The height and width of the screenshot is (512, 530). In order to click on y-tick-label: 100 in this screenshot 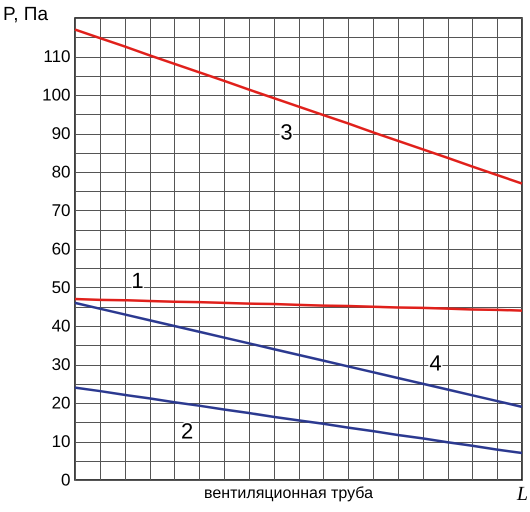, I will do `click(56, 95)`.